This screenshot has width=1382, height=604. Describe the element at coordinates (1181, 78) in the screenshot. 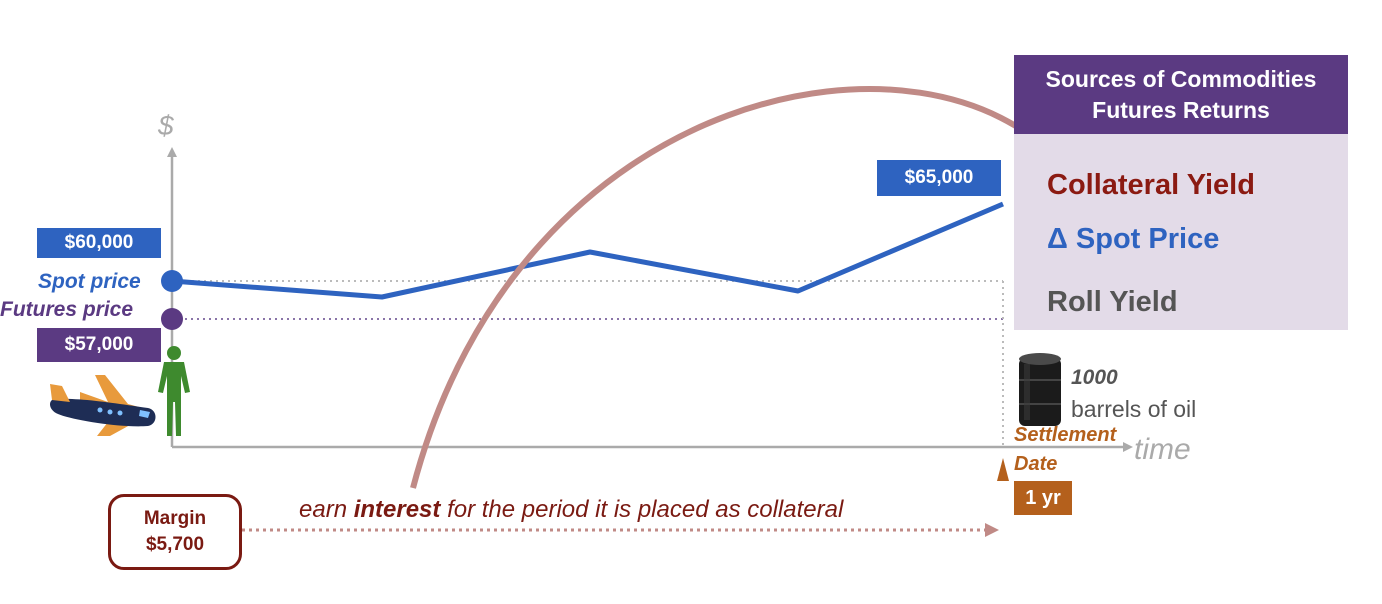

I see `returns-sources-title-line1: Sources of Commodities` at that location.